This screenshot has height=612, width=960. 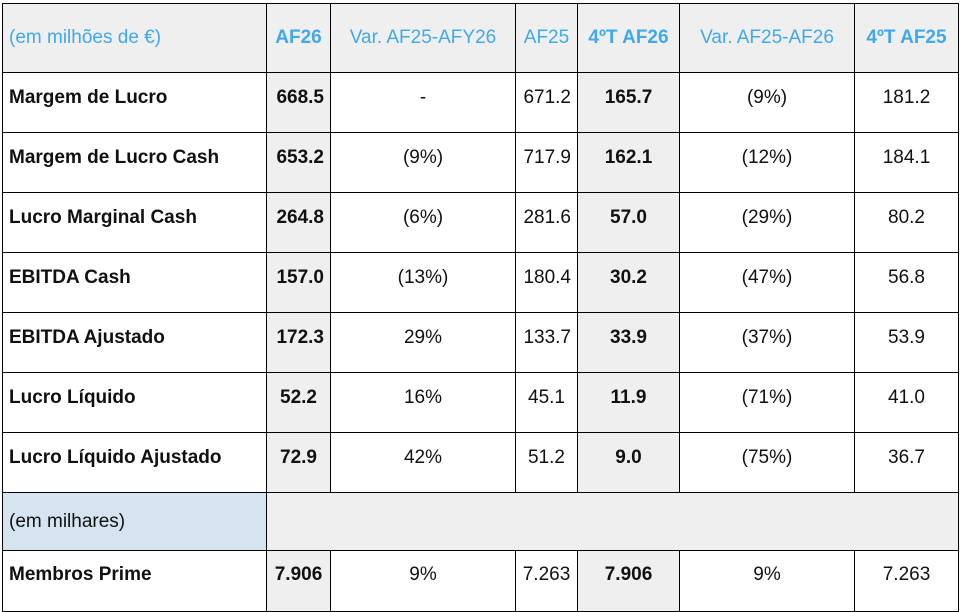 I want to click on header-q4-af25: 4ºT AF25, so click(x=906, y=38).